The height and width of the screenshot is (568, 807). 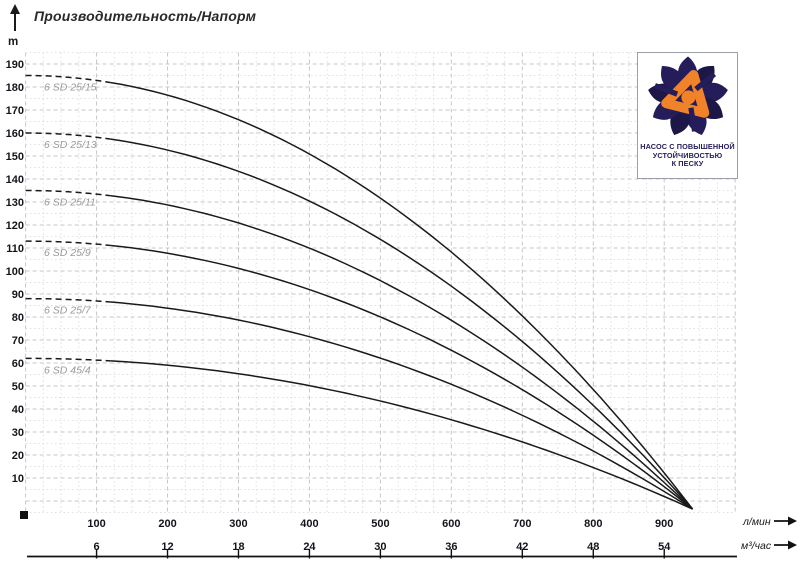 What do you see at coordinates (70, 88) in the screenshot?
I see `pump-curve-label: 6 SD 25/15` at bounding box center [70, 88].